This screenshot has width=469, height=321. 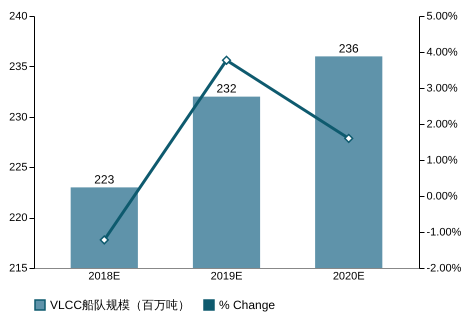 What do you see at coordinates (442, 124) in the screenshot?
I see `y2-tick-label: 2.00%` at bounding box center [442, 124].